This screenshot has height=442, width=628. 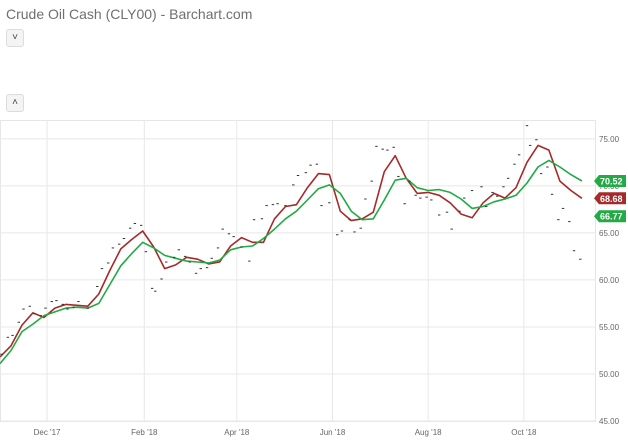 What do you see at coordinates (237, 432) in the screenshot?
I see `x-tick-label: Apr '18` at bounding box center [237, 432].